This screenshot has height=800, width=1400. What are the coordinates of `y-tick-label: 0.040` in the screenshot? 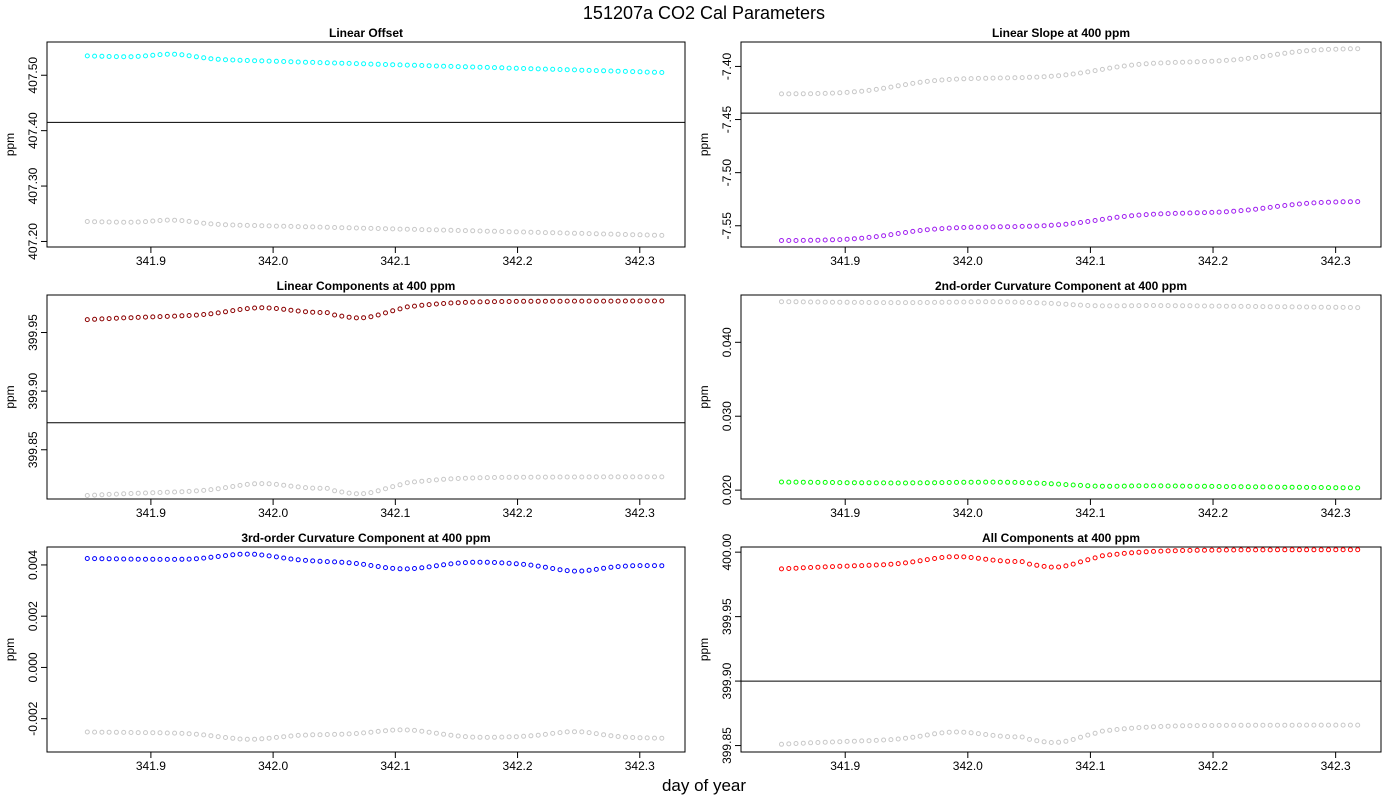 It's located at (727, 342).